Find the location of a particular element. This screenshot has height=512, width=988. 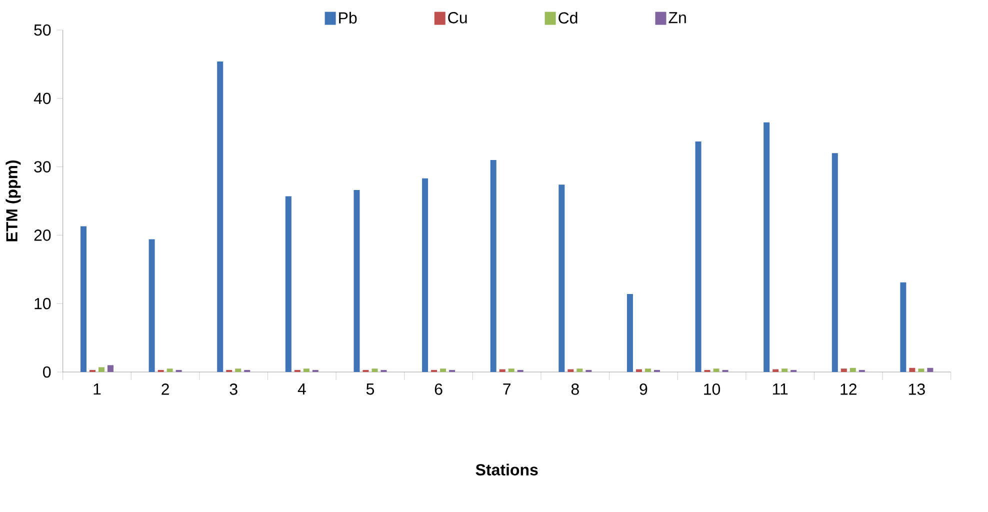

y-tick-label: 50 is located at coordinates (42, 30).